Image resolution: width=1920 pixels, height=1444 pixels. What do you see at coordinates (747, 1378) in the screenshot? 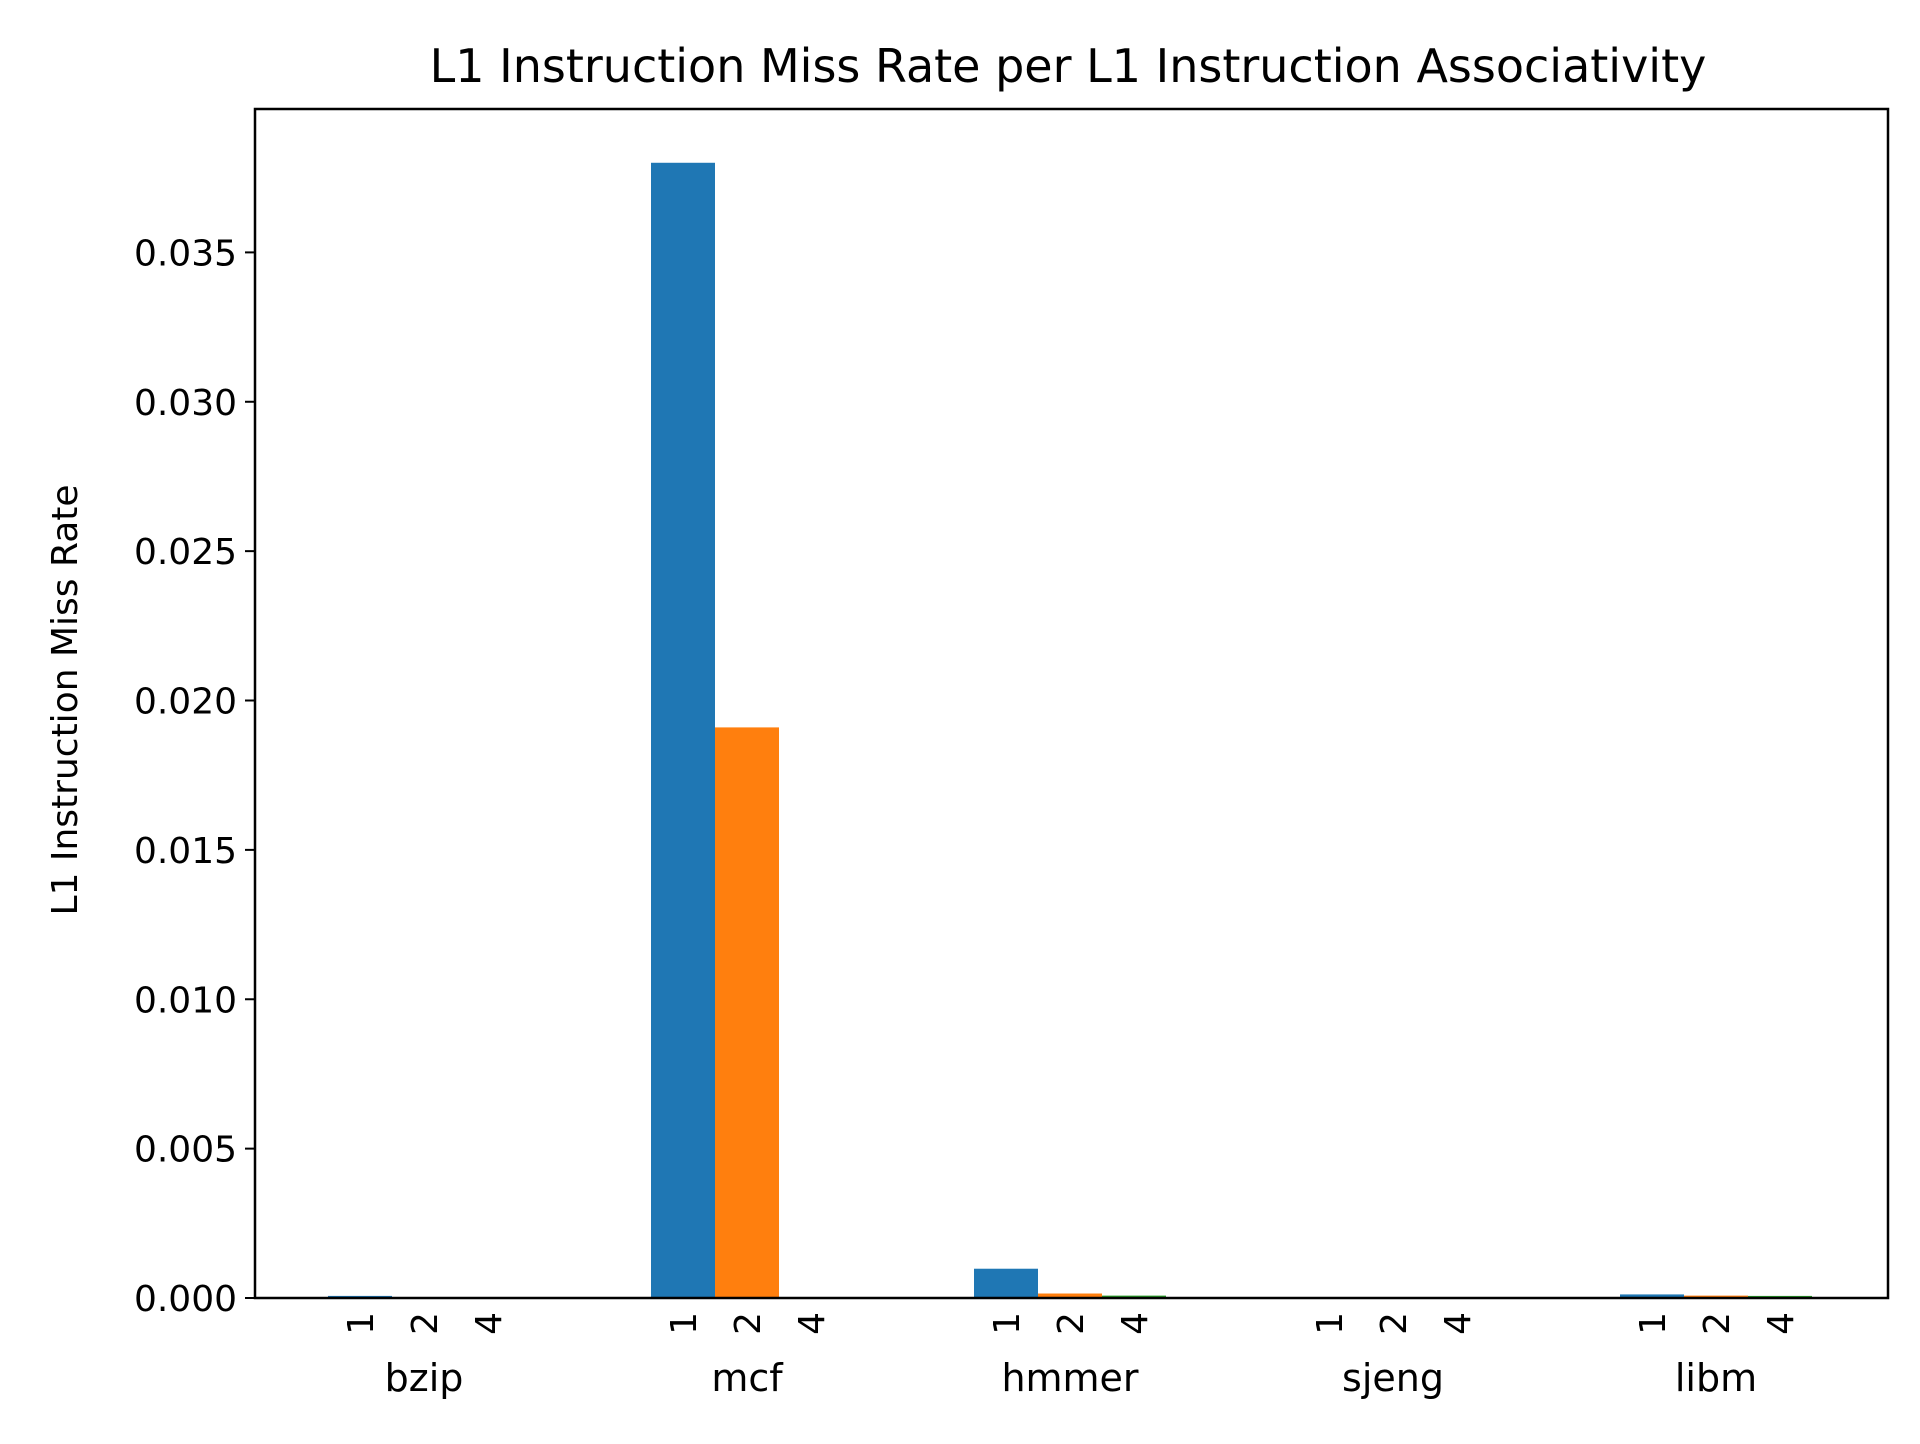
I see `category-label: mcf` at bounding box center [747, 1378].